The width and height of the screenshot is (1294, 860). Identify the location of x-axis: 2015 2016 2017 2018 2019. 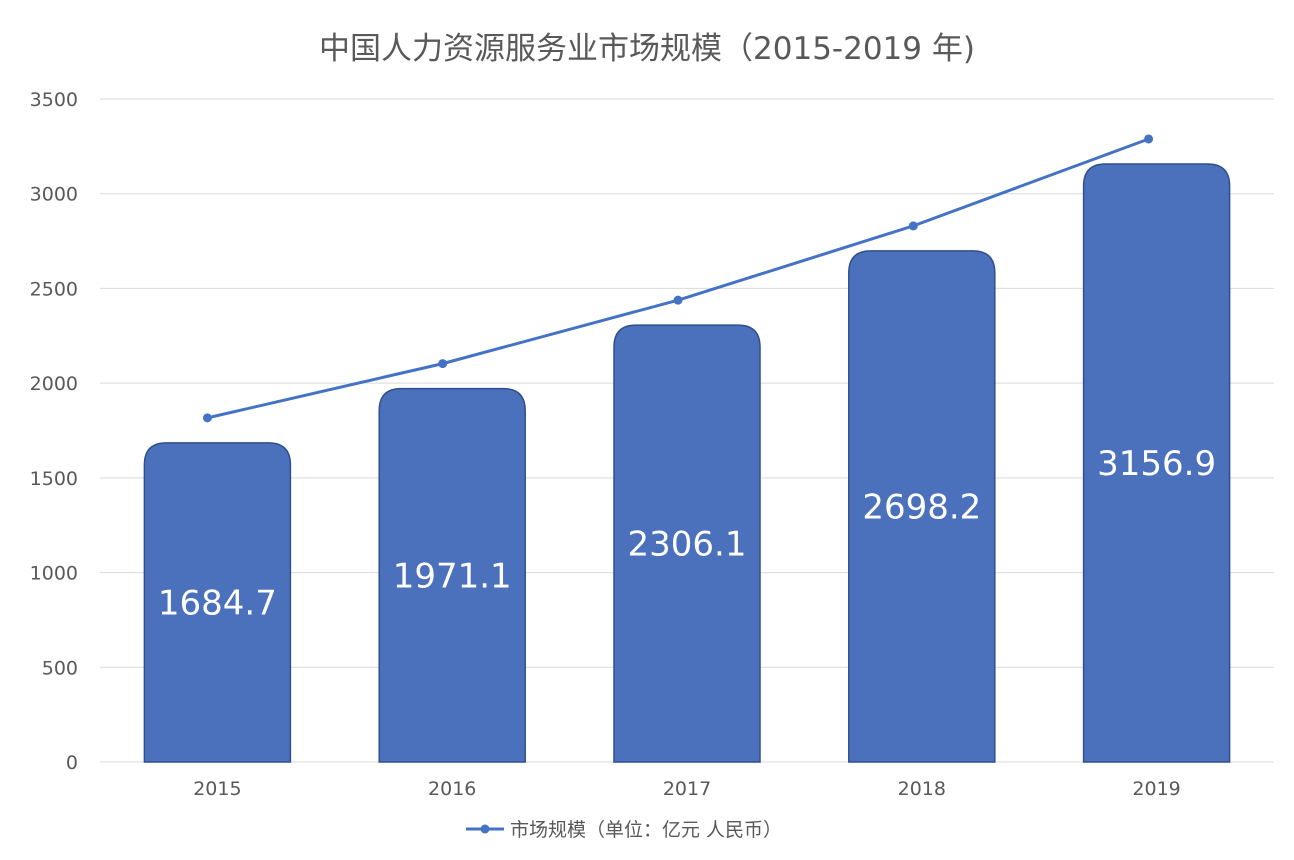
(687, 789).